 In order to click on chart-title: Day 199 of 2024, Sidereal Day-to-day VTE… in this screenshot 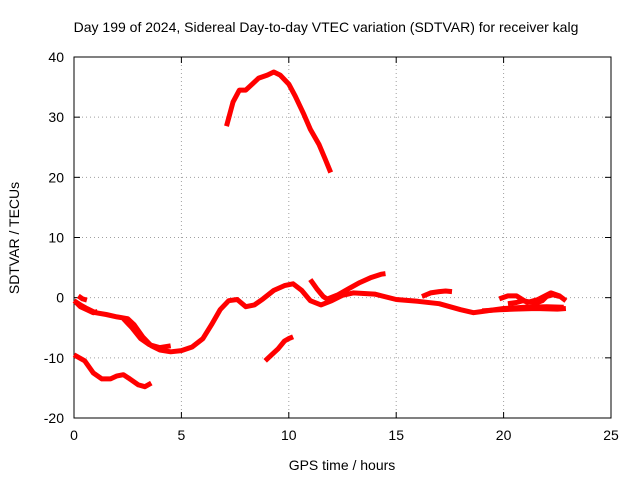, I will do `click(326, 27)`.